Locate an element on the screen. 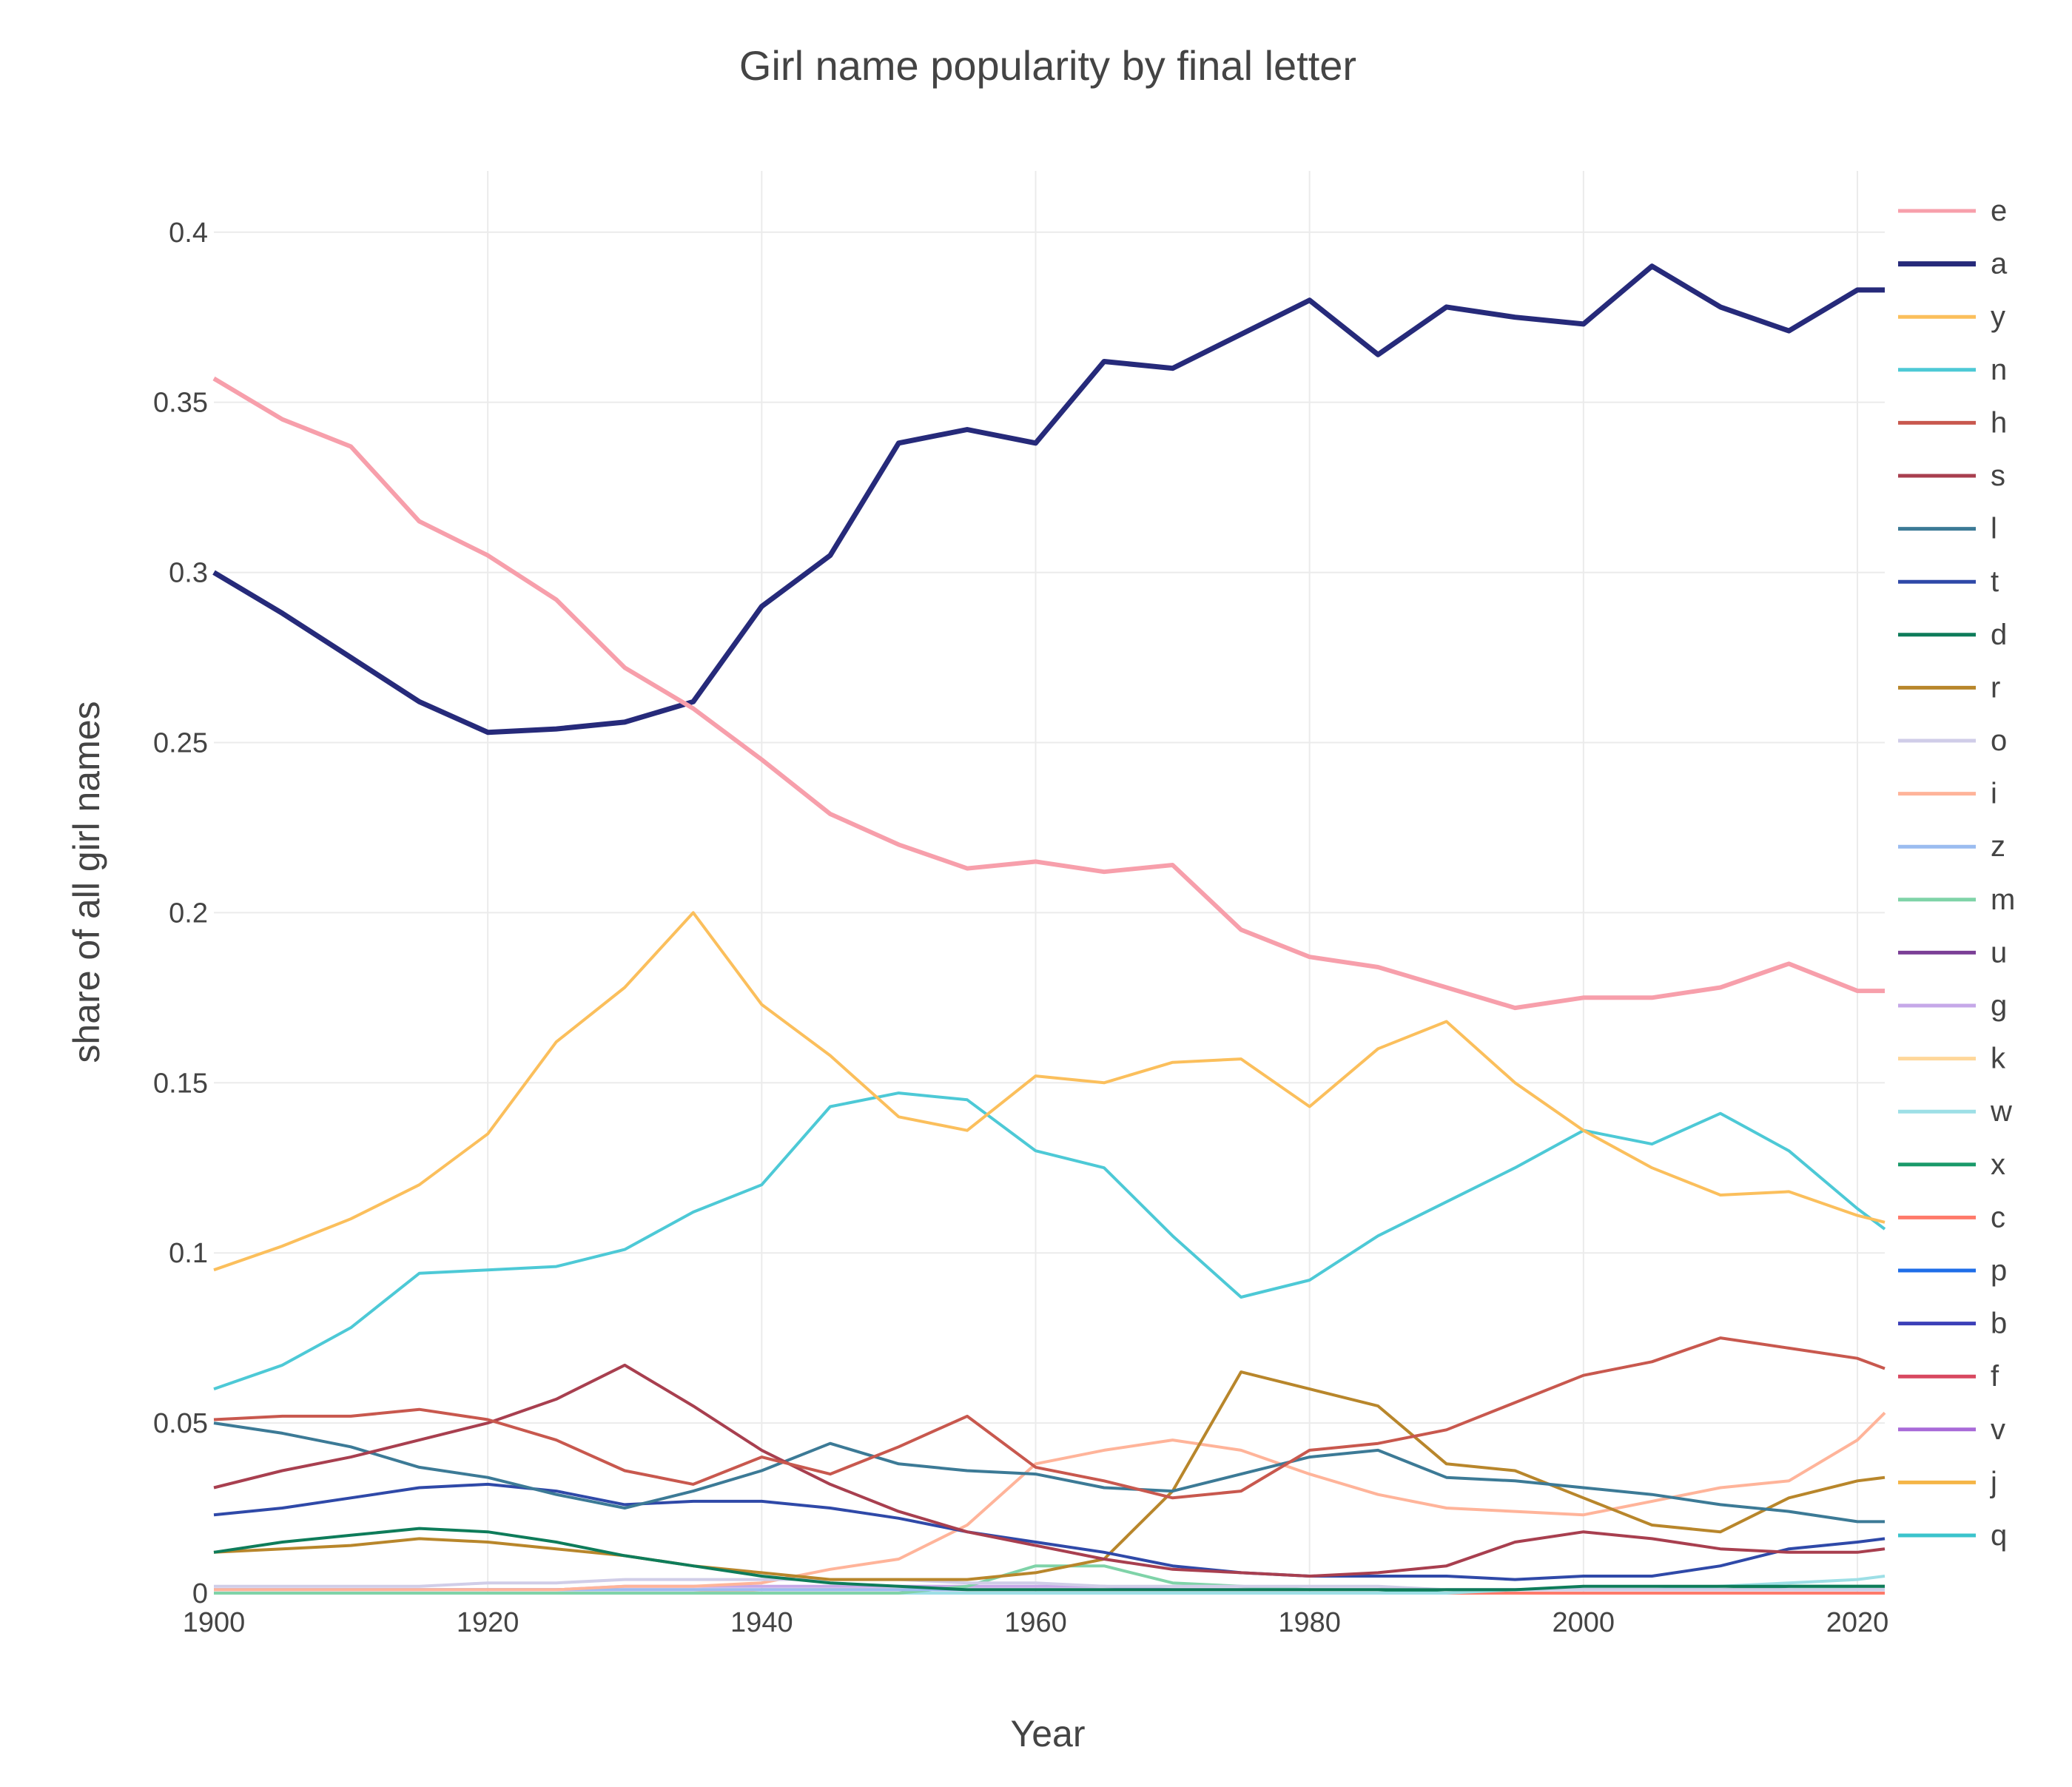 Image resolution: width=2072 pixels, height=1787 pixels. legend-item-l: l is located at coordinates (1947, 529).